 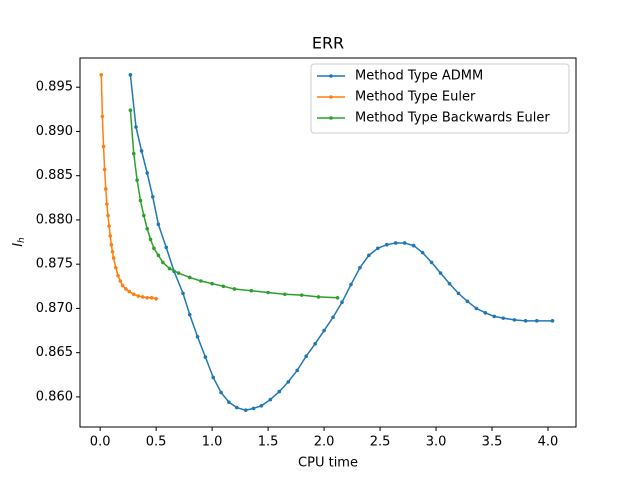 I want to click on legend-label: Method Type ADMM, so click(x=419, y=76).